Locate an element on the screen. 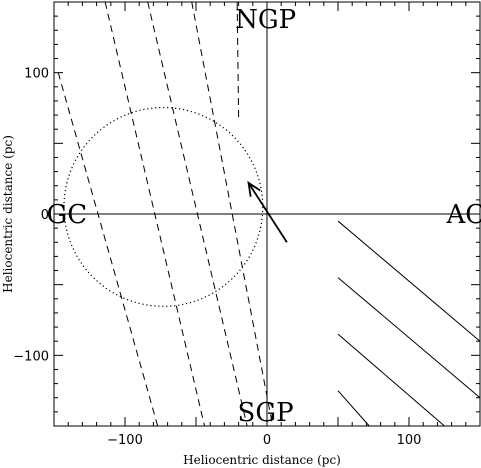 The image size is (481, 468). x-tick-label: 100 is located at coordinates (409, 440).